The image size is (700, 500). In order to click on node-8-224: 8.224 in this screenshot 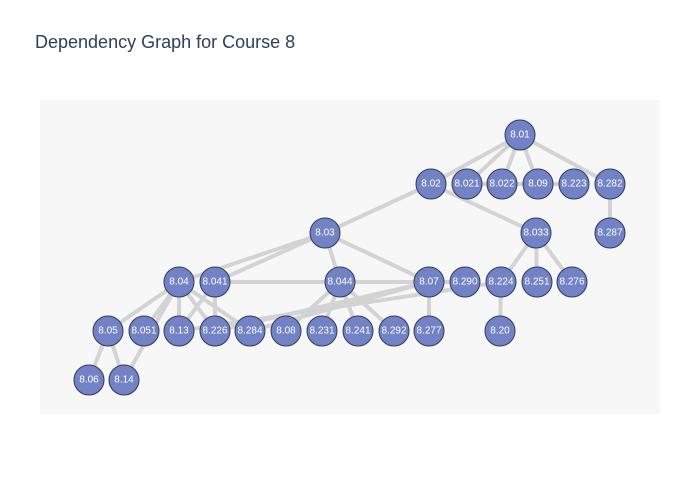, I will do `click(501, 282)`.